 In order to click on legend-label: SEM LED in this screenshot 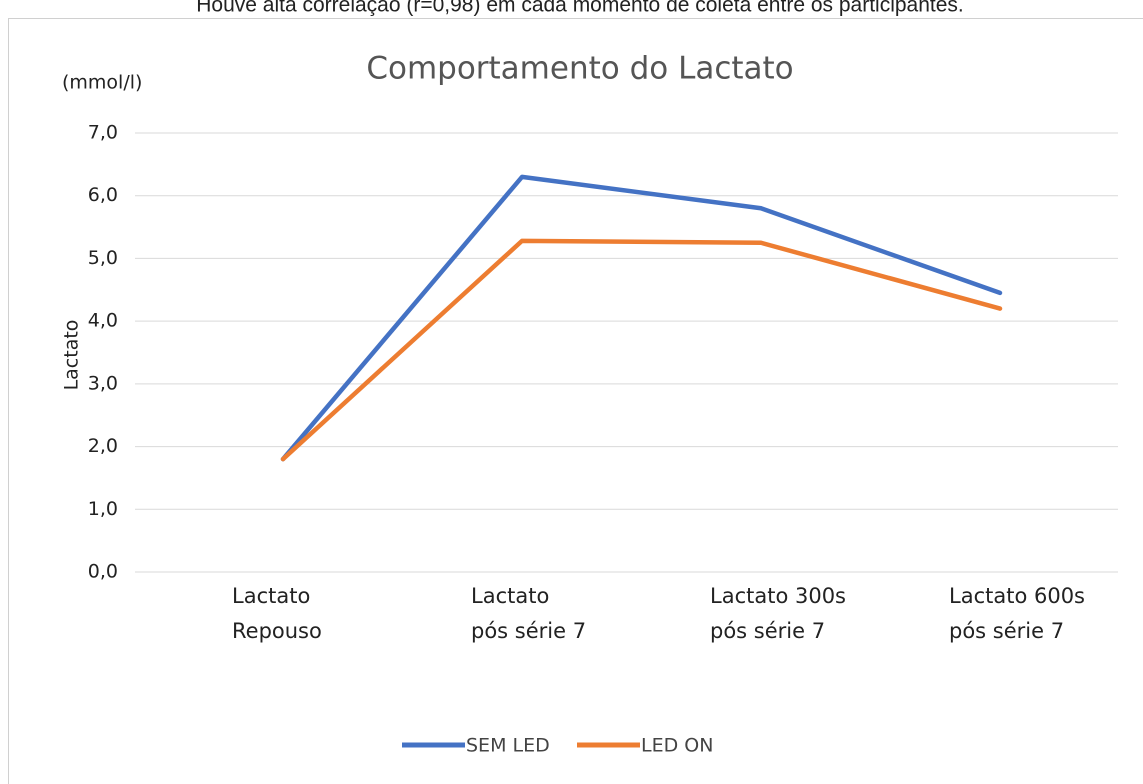, I will do `click(508, 746)`.